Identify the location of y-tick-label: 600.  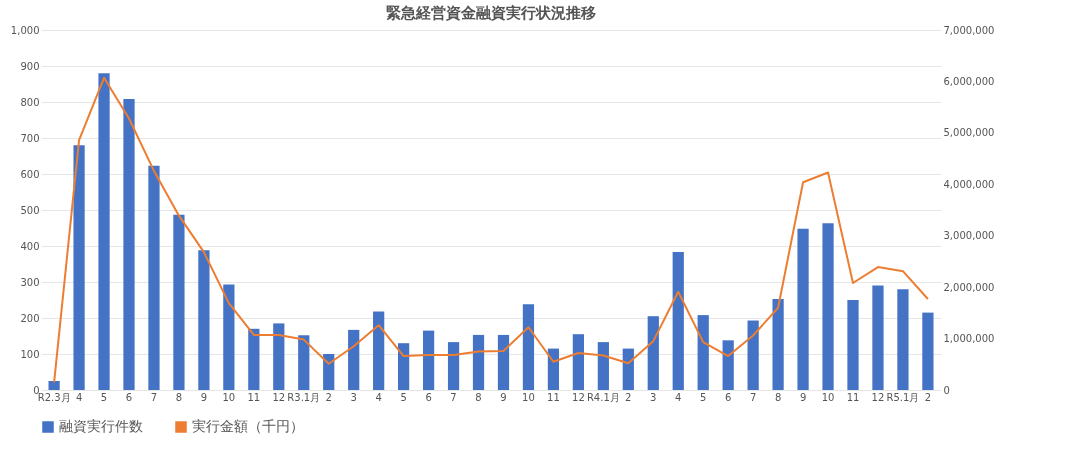
(30, 174).